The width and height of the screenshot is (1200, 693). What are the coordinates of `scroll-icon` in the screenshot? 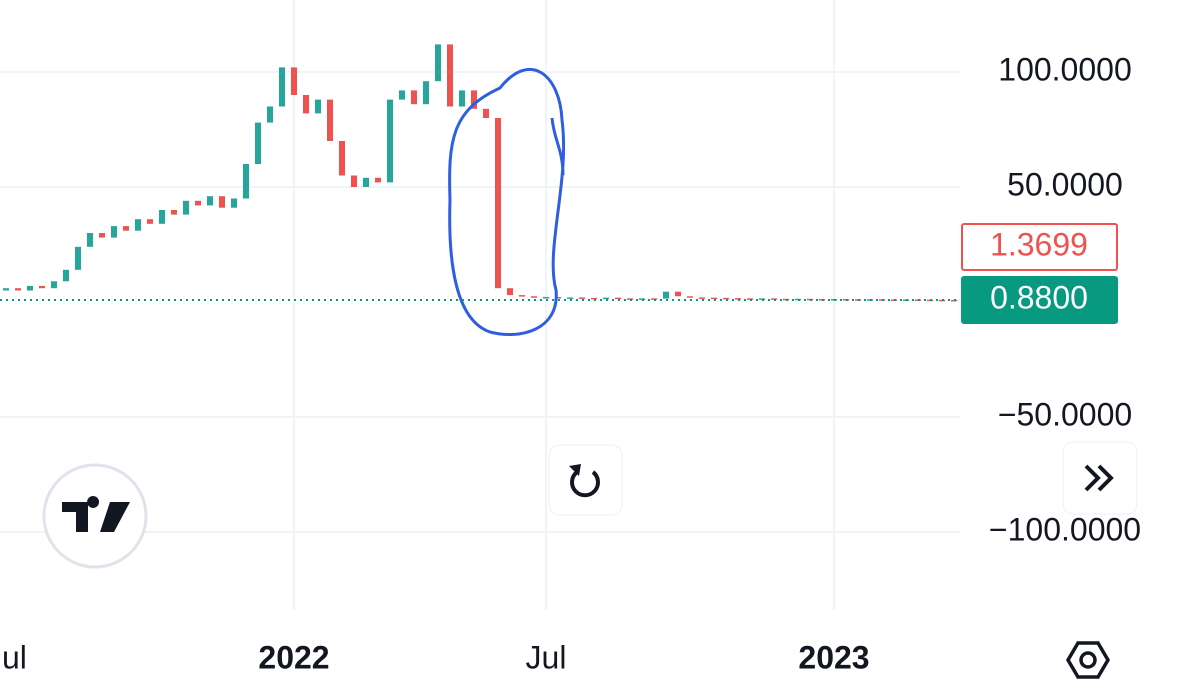 It's located at (1099, 478).